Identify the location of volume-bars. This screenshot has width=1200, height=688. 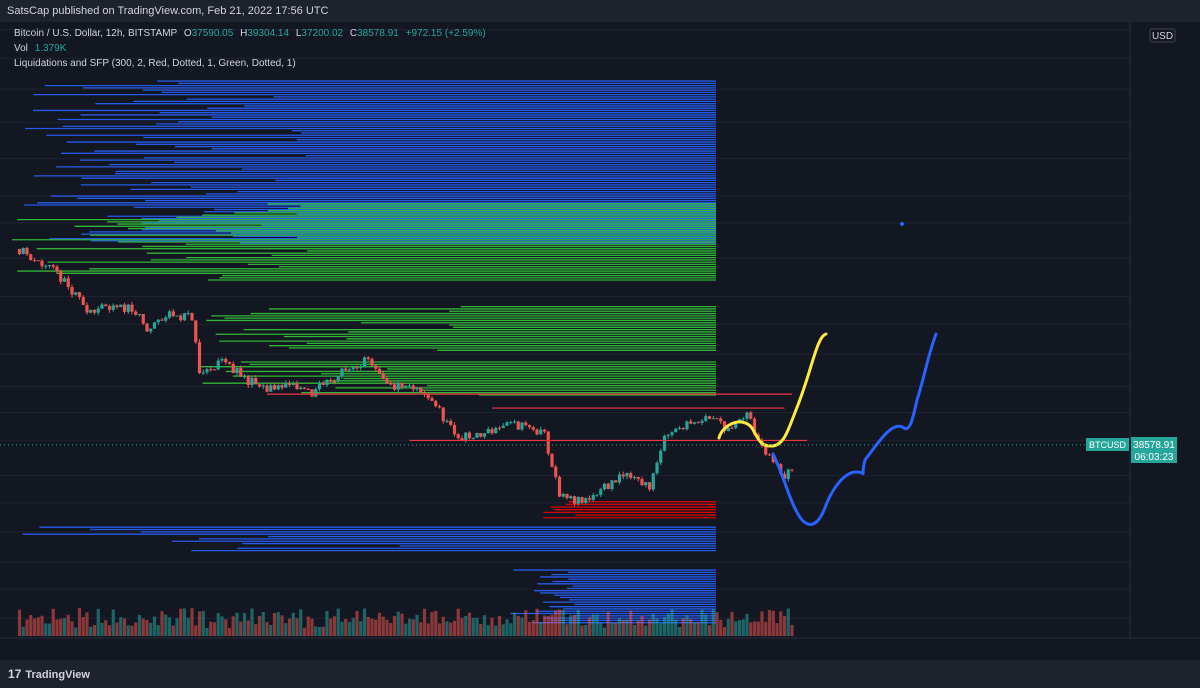
(405, 622).